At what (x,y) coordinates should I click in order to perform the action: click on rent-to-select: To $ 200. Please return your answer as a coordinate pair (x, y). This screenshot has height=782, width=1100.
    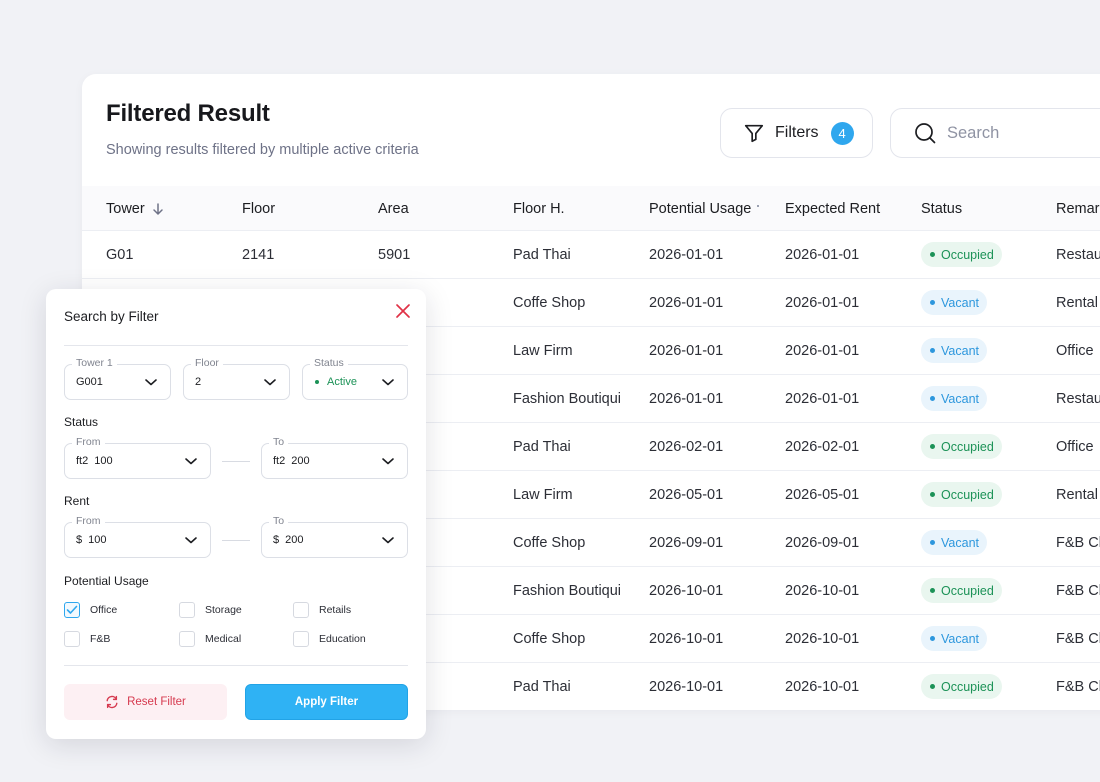
    Looking at the image, I should click on (334, 536).